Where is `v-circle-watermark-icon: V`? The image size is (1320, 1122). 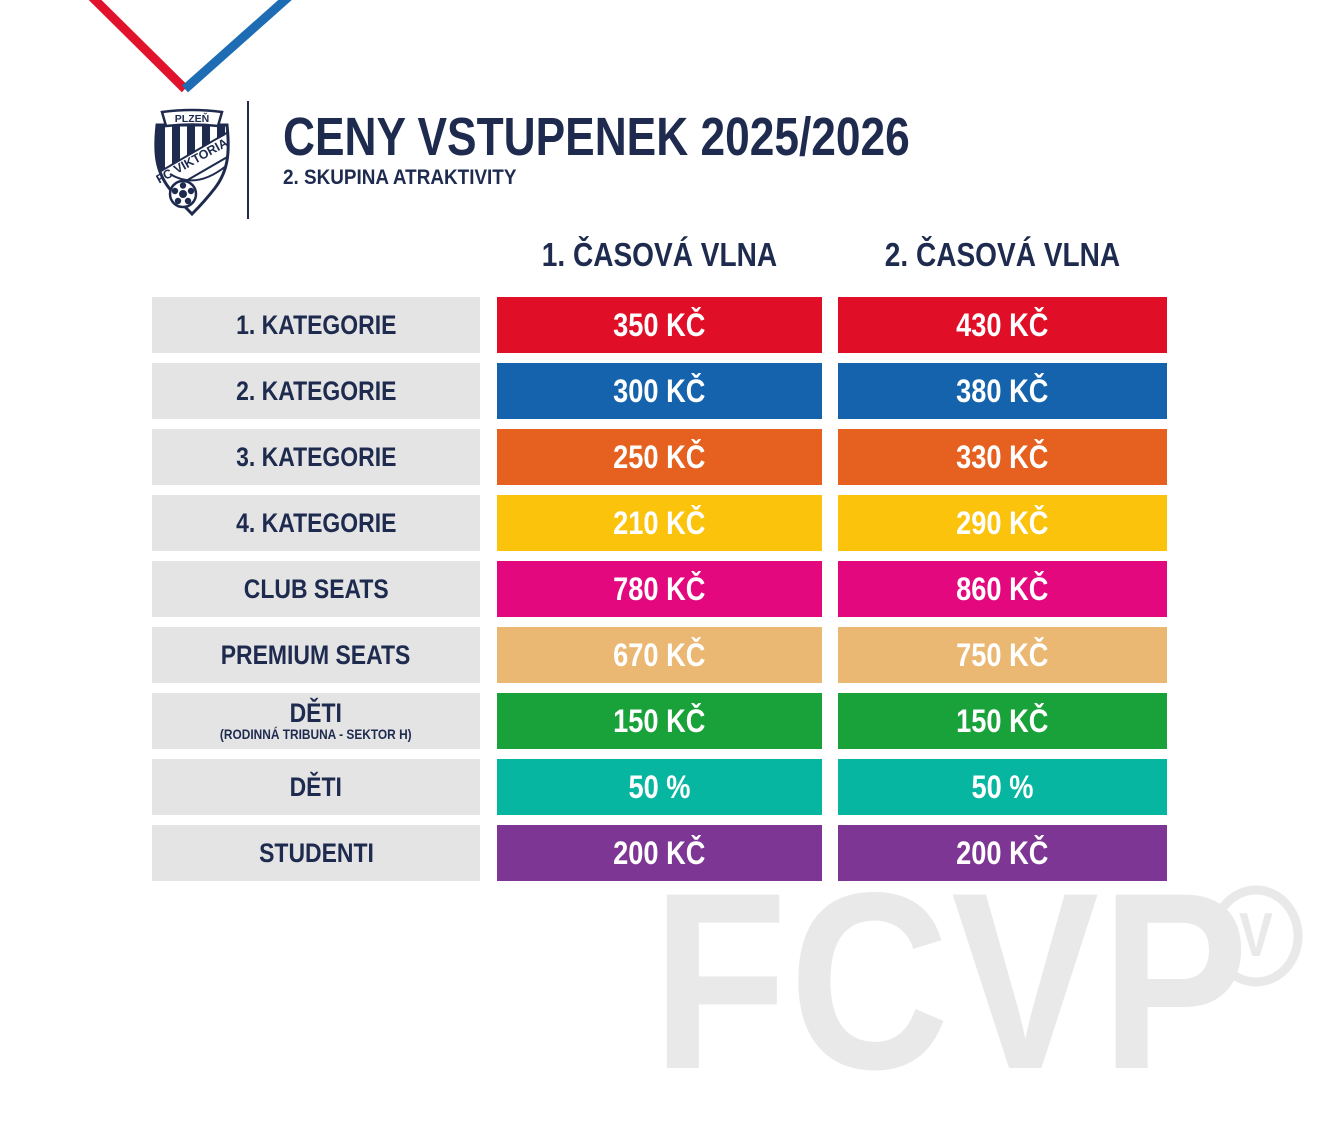
v-circle-watermark-icon: V is located at coordinates (1256, 936).